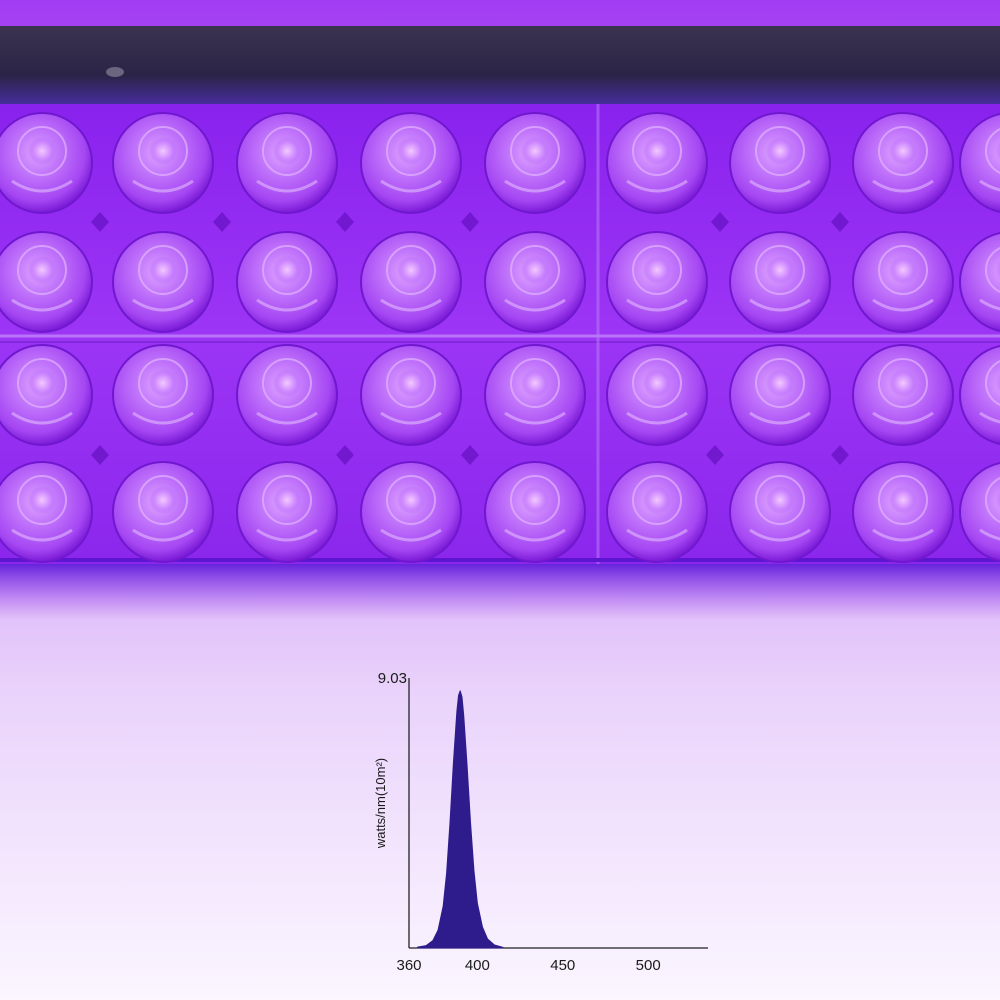 The height and width of the screenshot is (1000, 1000). What do you see at coordinates (477, 965) in the screenshot?
I see `x-tick-label: 400` at bounding box center [477, 965].